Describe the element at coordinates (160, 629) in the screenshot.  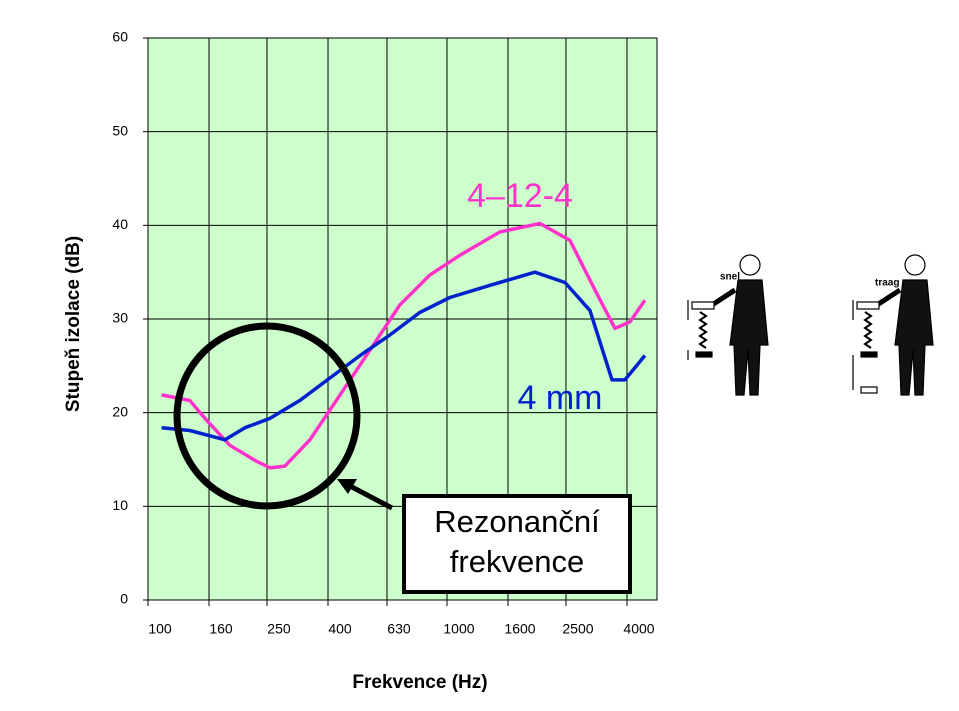
I see `x-tick-label: 100` at that location.